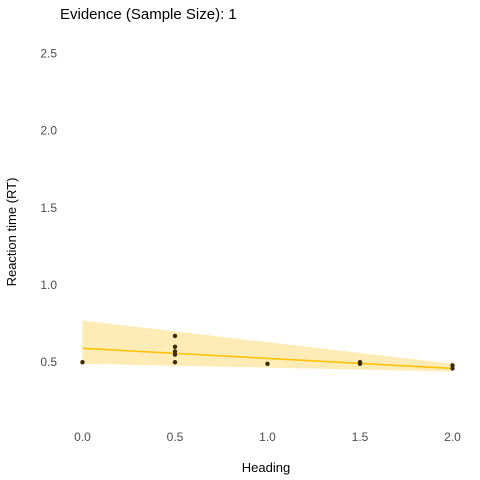  Describe the element at coordinates (11, 232) in the screenshot. I see `y-axis-title: Reaction time (RT)` at that location.